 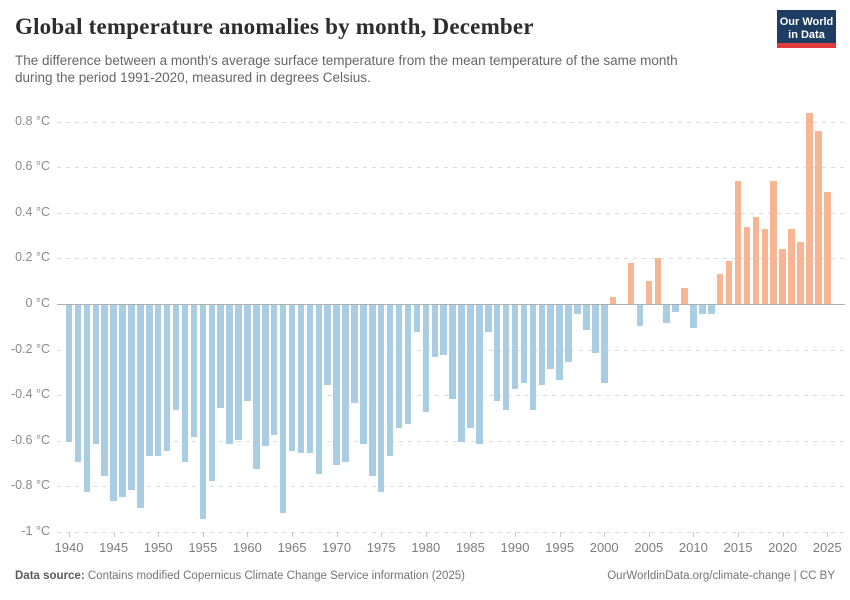 I want to click on bar-1979, so click(x=417, y=319).